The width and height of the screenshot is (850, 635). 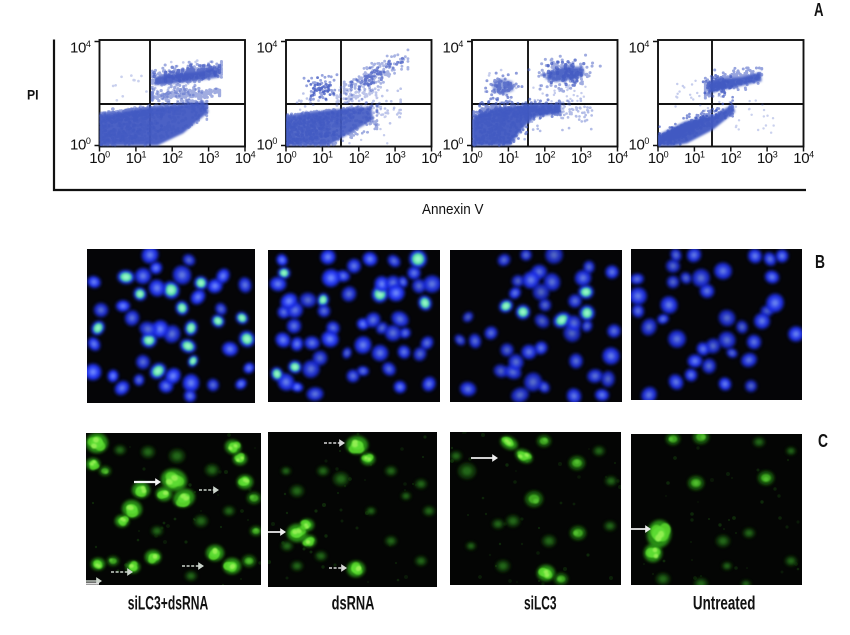 What do you see at coordinates (823, 441) in the screenshot?
I see `svg-text: C` at bounding box center [823, 441].